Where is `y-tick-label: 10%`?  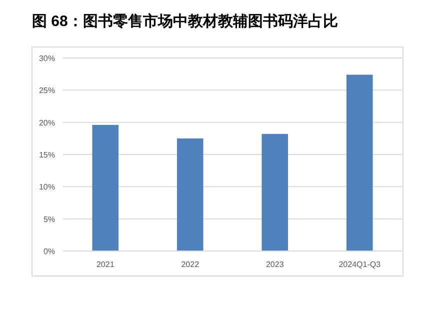
y-tick-label: 10% is located at coordinates (46, 187).